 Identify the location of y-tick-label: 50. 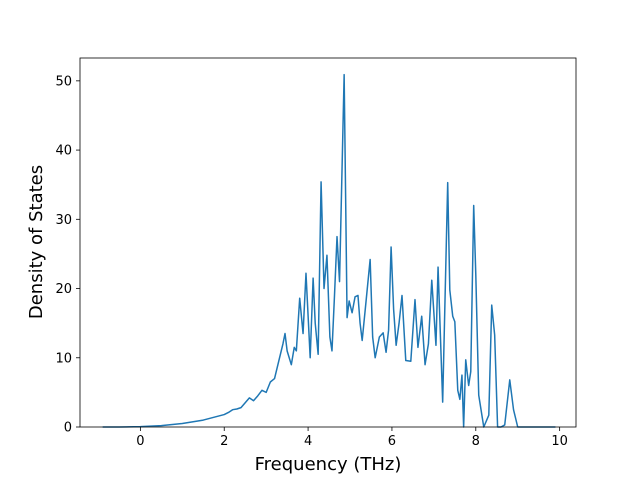
(63, 81).